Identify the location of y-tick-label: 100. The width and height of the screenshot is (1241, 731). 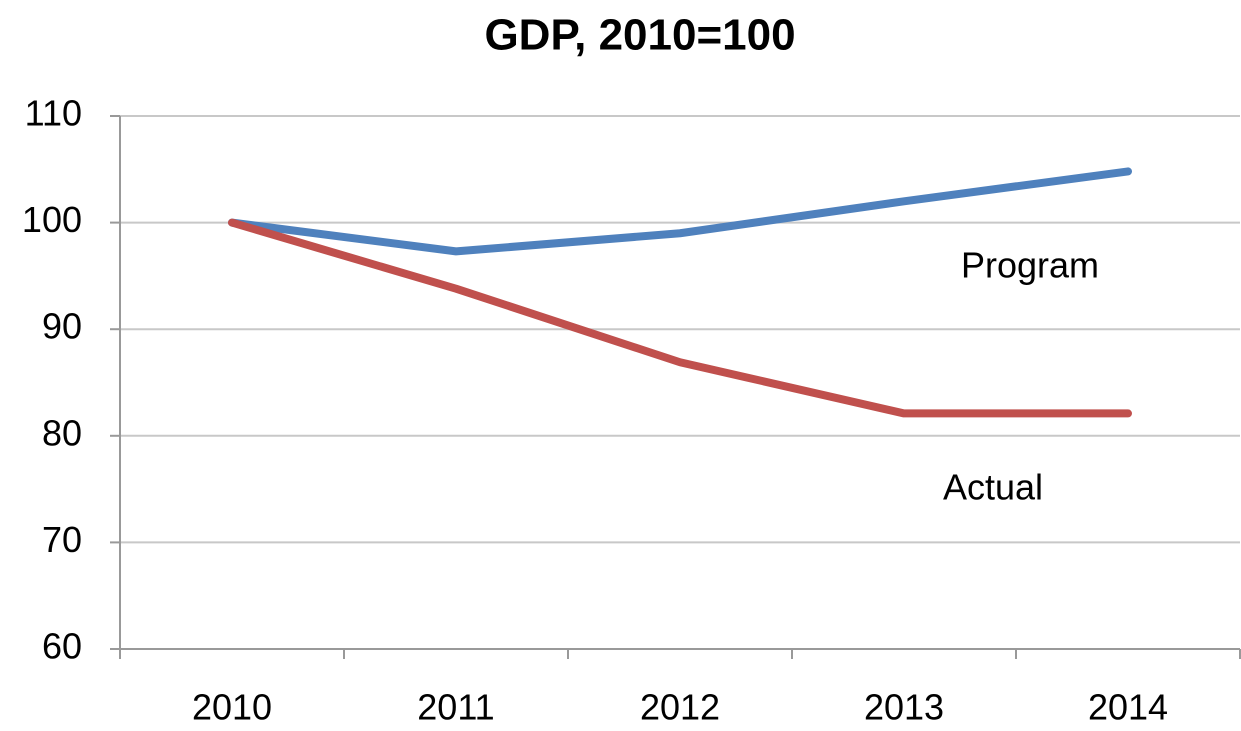
(52, 219).